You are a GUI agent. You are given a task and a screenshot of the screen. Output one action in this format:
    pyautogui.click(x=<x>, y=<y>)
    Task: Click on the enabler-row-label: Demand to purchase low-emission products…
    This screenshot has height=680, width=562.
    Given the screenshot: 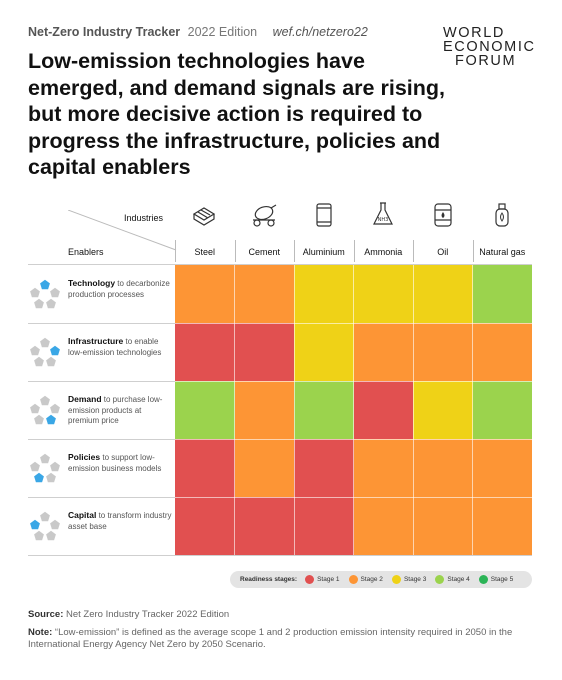 What is the action you would take?
    pyautogui.click(x=120, y=410)
    